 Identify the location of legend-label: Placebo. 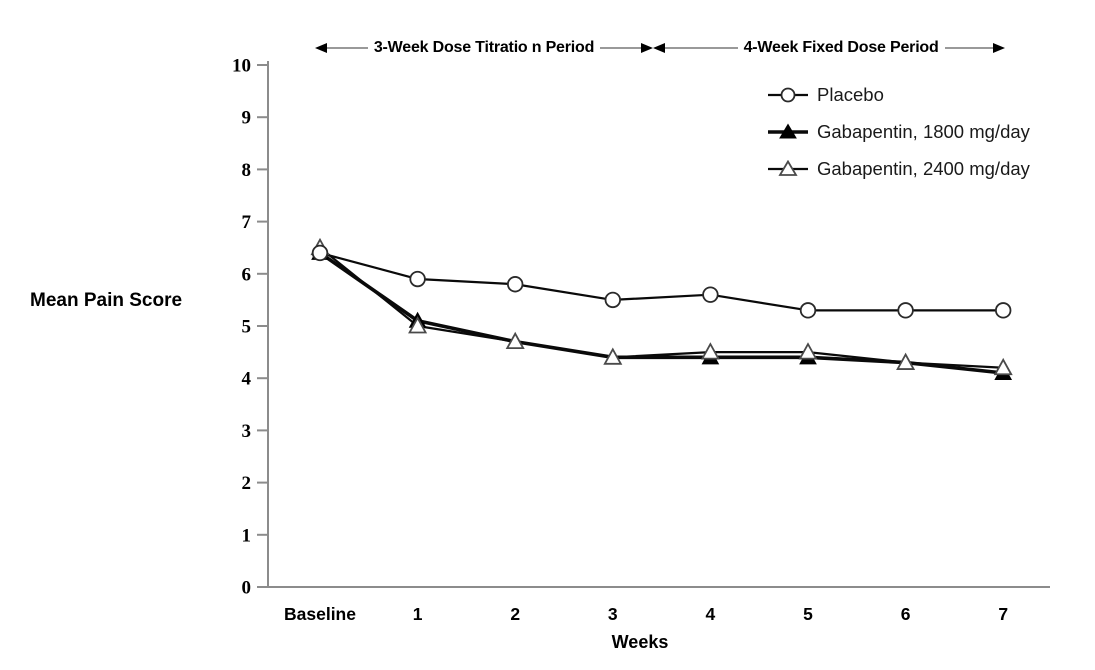
(850, 94).